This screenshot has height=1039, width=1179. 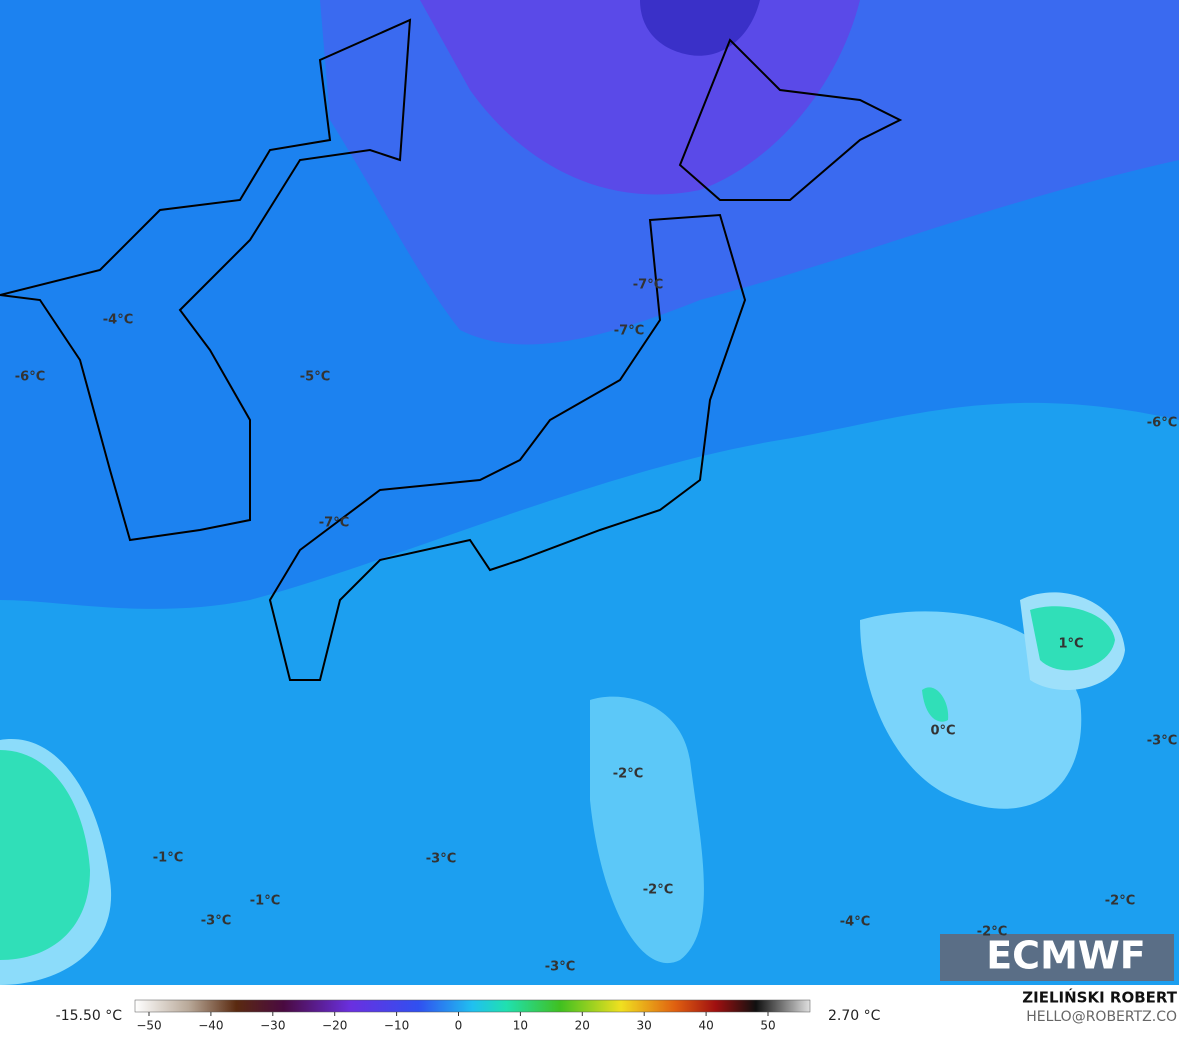 I want to click on coldest-region, so click(x=640, y=97).